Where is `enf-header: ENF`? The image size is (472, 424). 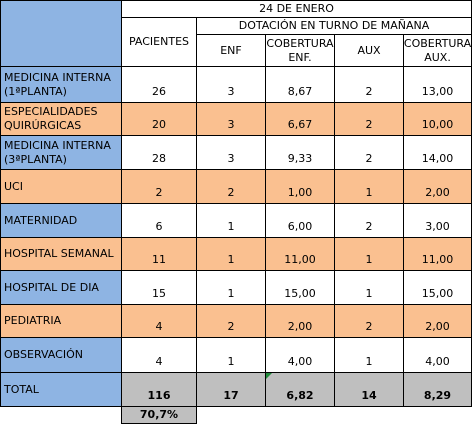
enf-header: ENF is located at coordinates (231, 50).